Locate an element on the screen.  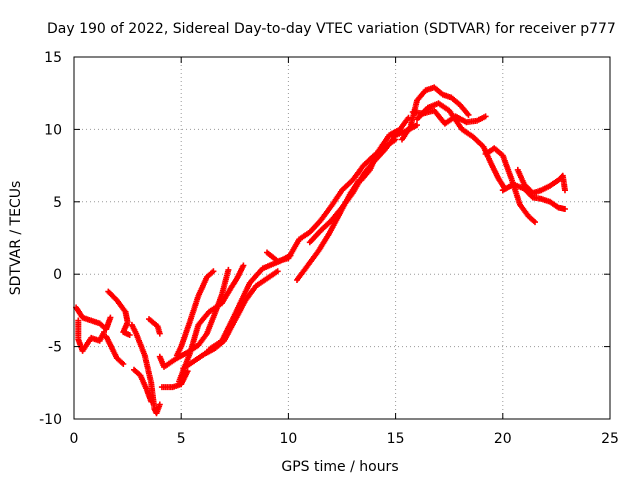
y-axis-label: SDTVAR / TECUs is located at coordinates (16, 238).